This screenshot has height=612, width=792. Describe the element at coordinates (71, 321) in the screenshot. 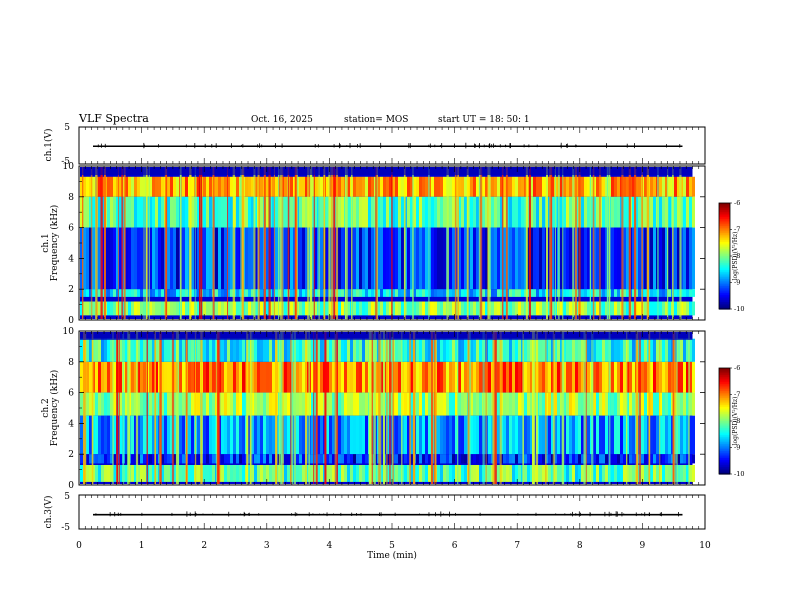

I see `ytick-label: 0` at that location.